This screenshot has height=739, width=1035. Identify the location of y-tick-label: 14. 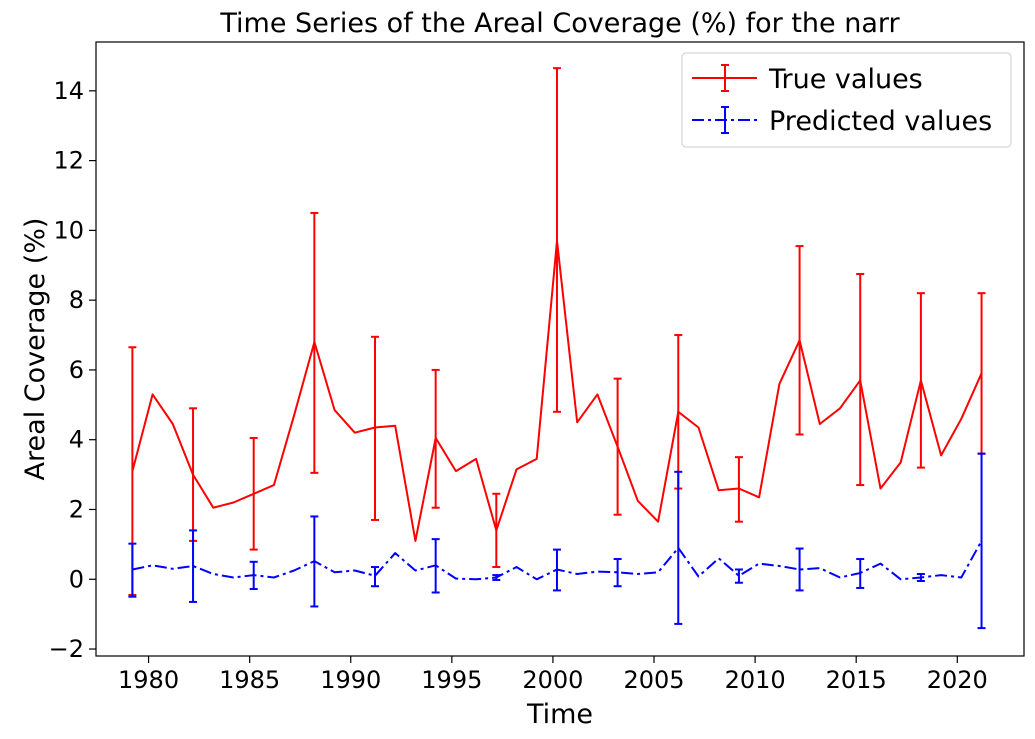
(68, 91).